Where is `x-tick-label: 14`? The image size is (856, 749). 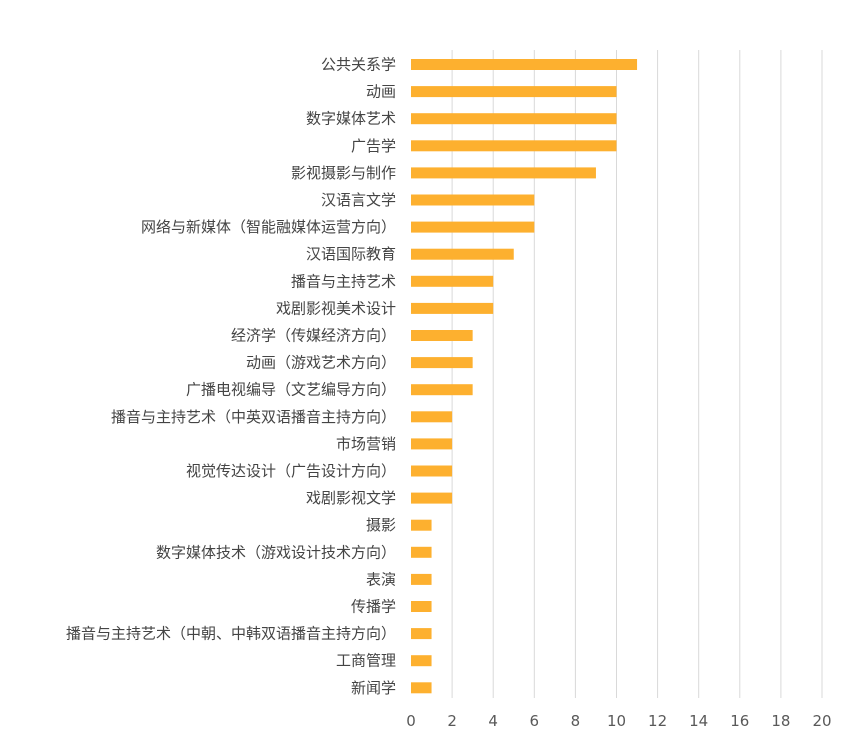
x-tick-label: 14 is located at coordinates (698, 721).